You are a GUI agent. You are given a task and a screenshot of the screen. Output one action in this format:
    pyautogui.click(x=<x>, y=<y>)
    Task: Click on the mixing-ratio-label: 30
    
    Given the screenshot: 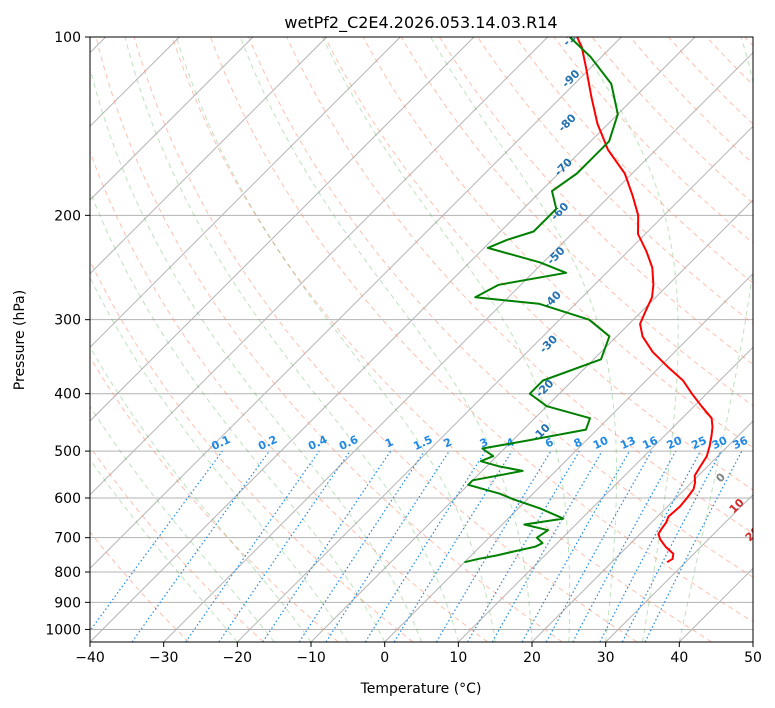 What is the action you would take?
    pyautogui.click(x=720, y=443)
    